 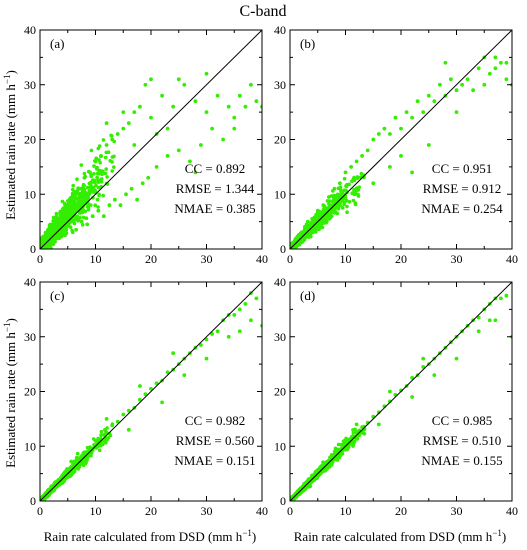 What do you see at coordinates (30, 85) in the screenshot?
I see `y-tick-label: 30` at bounding box center [30, 85].